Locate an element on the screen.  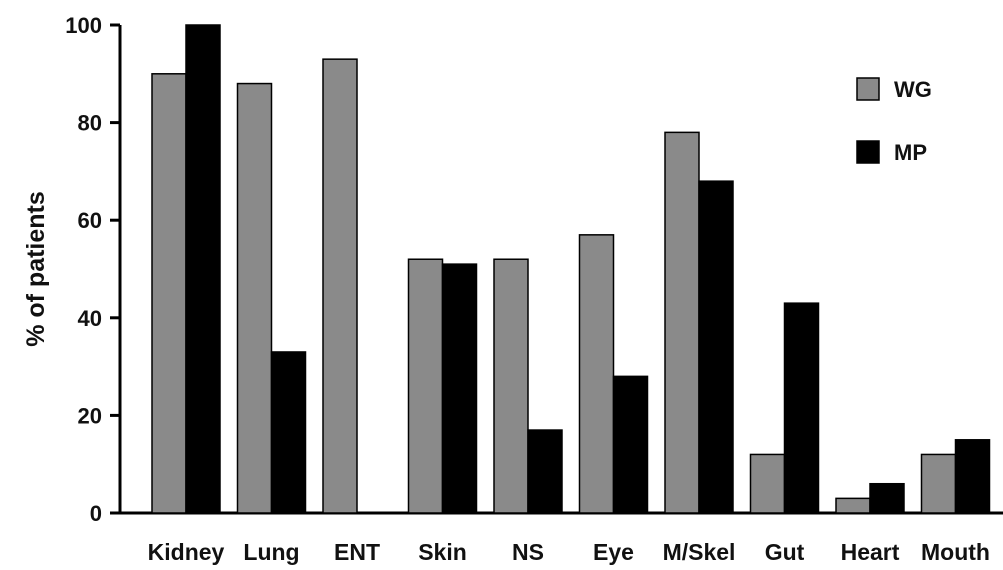
bar-mp-eye is located at coordinates (630, 444).